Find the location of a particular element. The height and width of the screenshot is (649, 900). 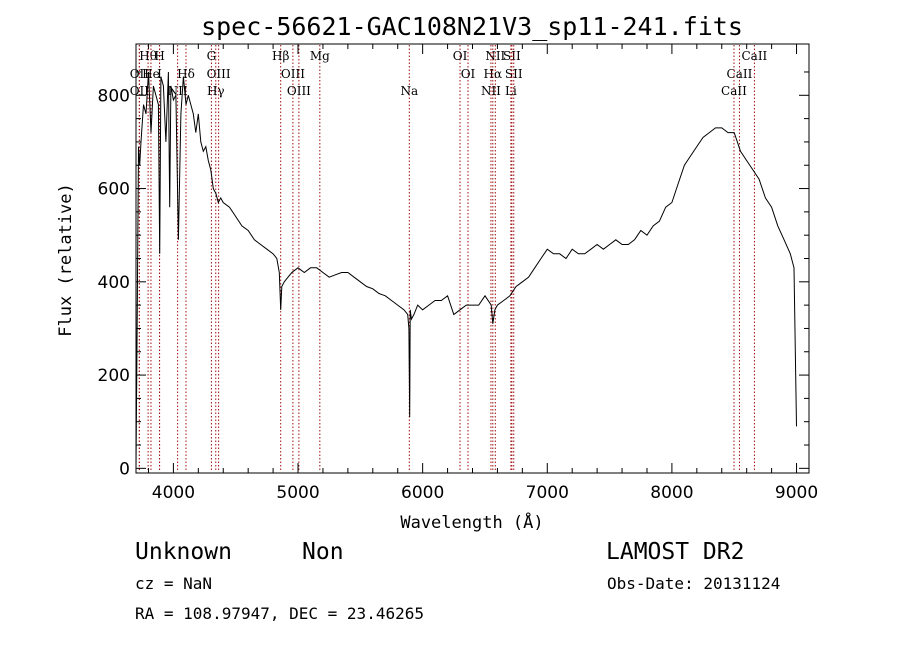

line-label-8: CaII is located at coordinates (754, 56).